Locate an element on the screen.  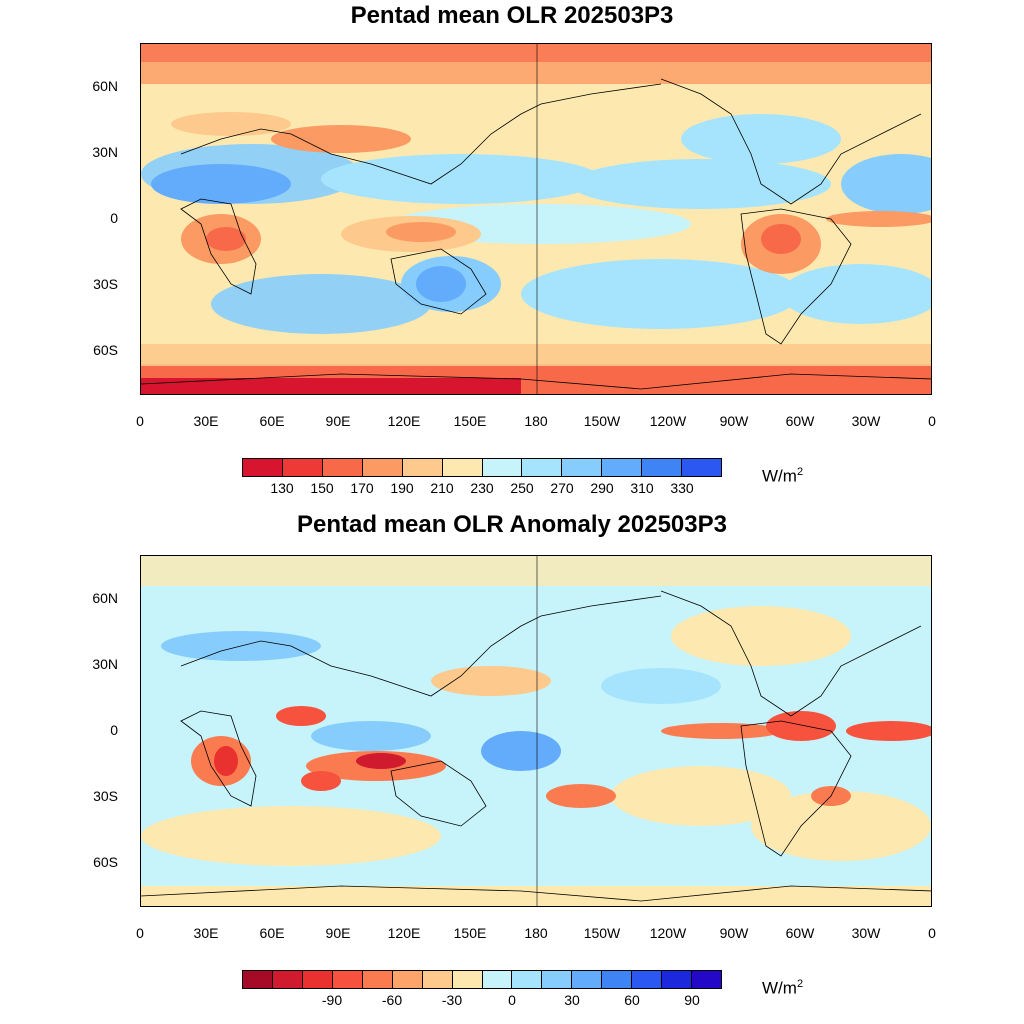
olr-anomaly-units: W/m2 is located at coordinates (783, 988).